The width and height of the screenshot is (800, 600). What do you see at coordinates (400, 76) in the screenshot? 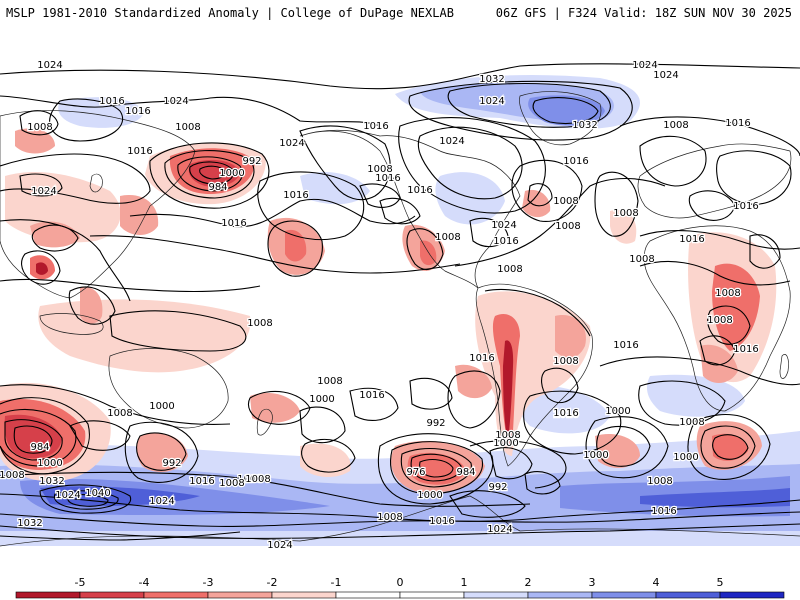
I see `isobar-1024-north` at bounding box center [400, 76].